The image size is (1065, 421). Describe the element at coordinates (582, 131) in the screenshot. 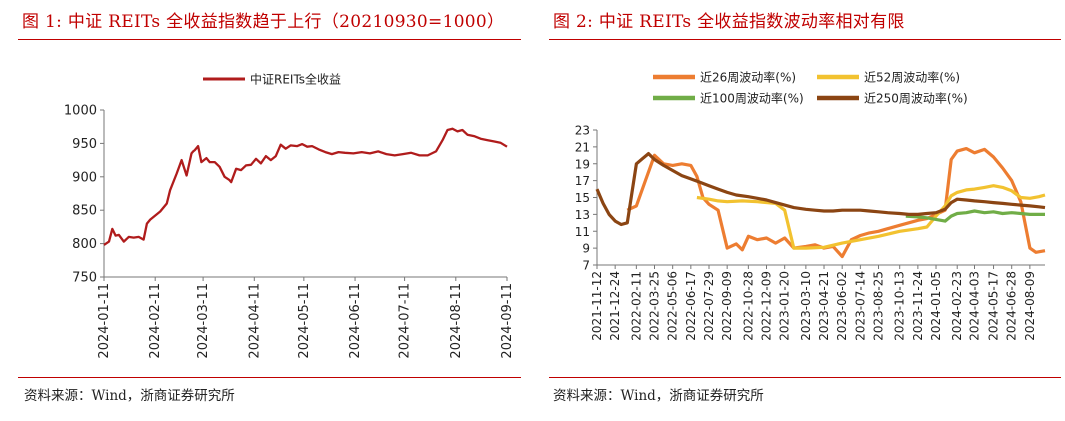

I see `y-tick-label: 23` at that location.